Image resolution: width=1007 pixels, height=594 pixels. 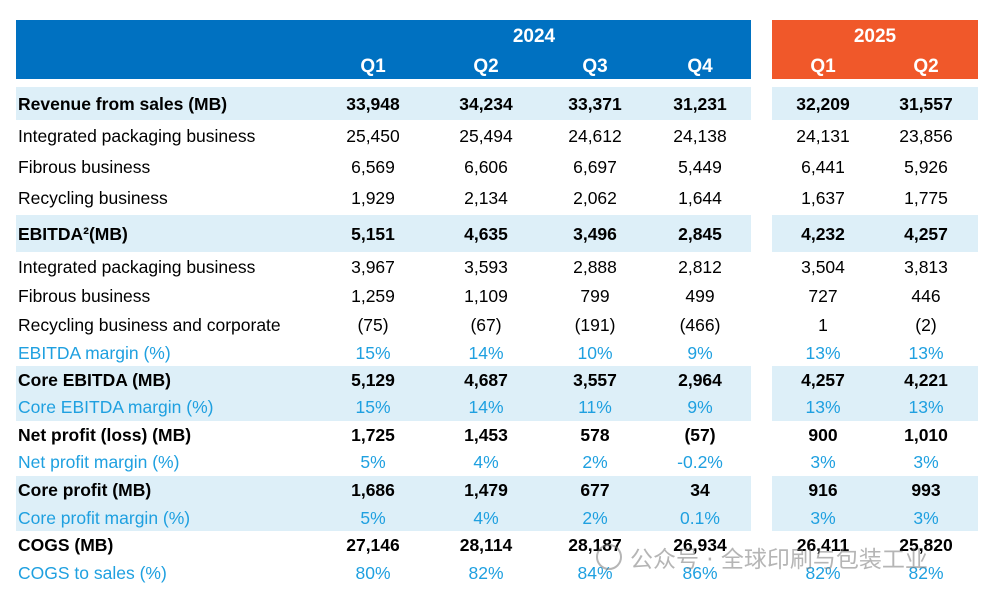 What do you see at coordinates (700, 518) in the screenshot?
I see `cell-2024-q4: 0.1%` at bounding box center [700, 518].